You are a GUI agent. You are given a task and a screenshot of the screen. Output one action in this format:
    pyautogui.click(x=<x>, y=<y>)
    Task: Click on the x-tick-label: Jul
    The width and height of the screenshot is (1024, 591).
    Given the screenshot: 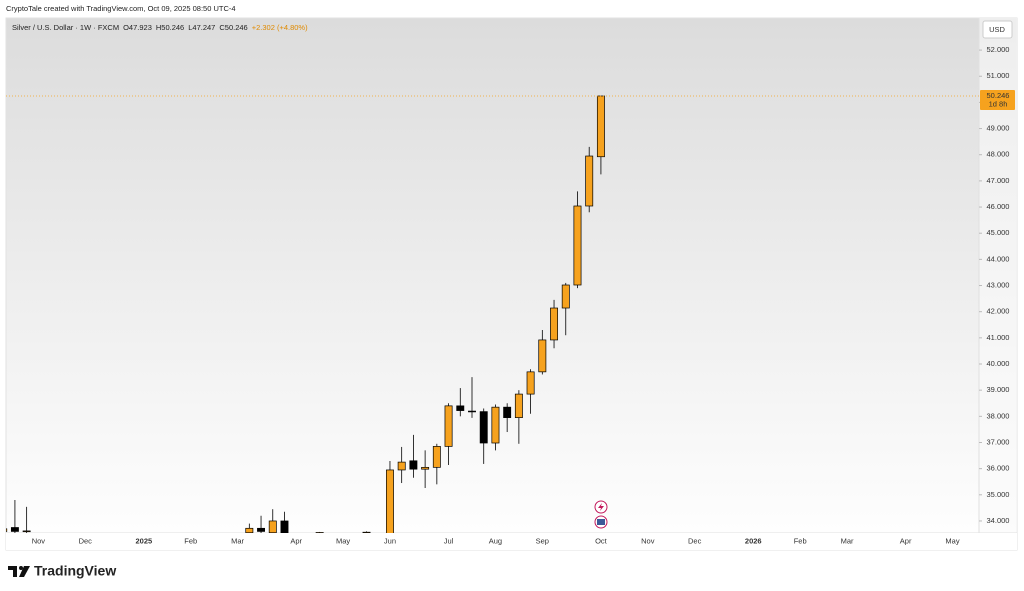 What is the action you would take?
    pyautogui.click(x=449, y=540)
    